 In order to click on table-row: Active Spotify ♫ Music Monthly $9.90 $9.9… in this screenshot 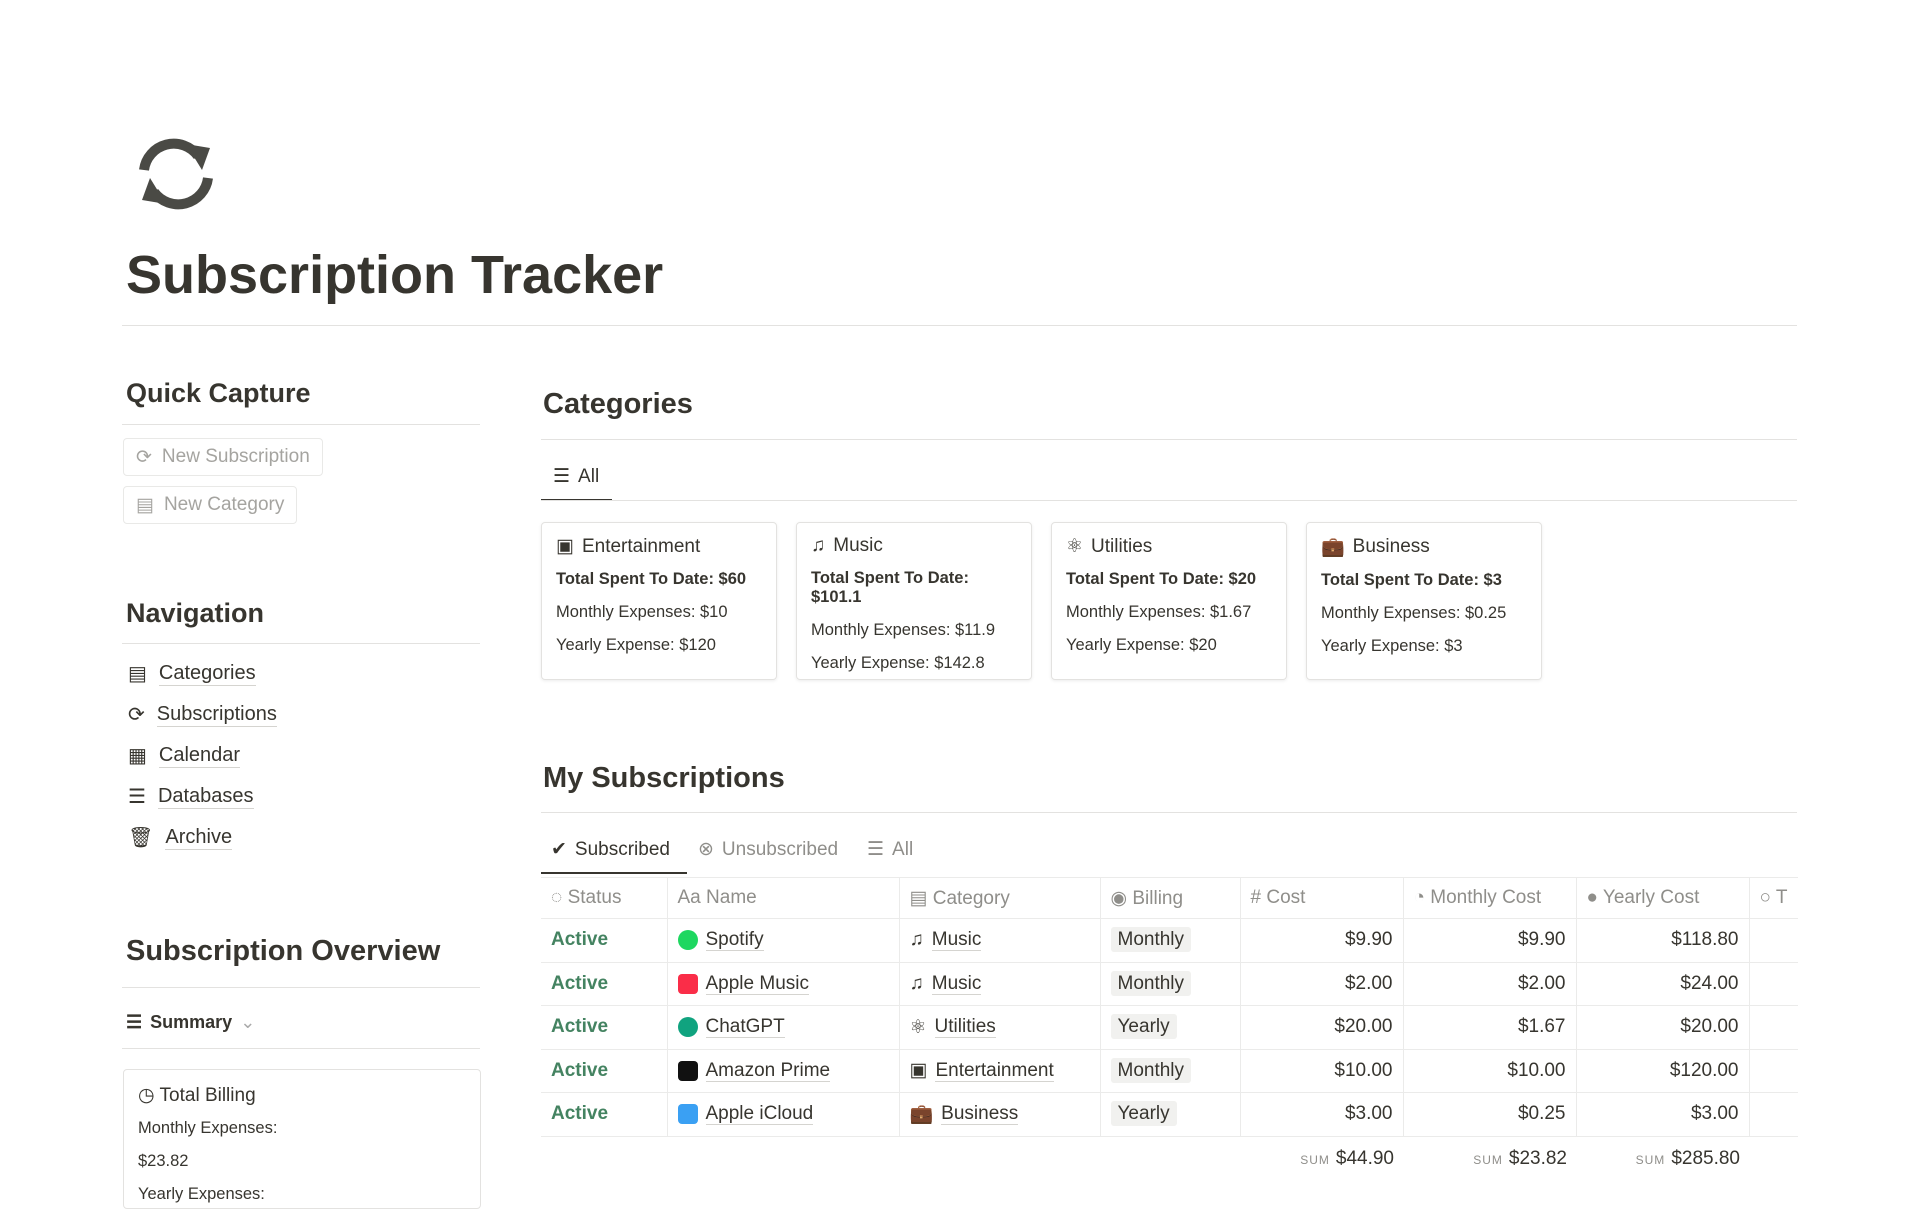, I will do `click(1169, 940)`.